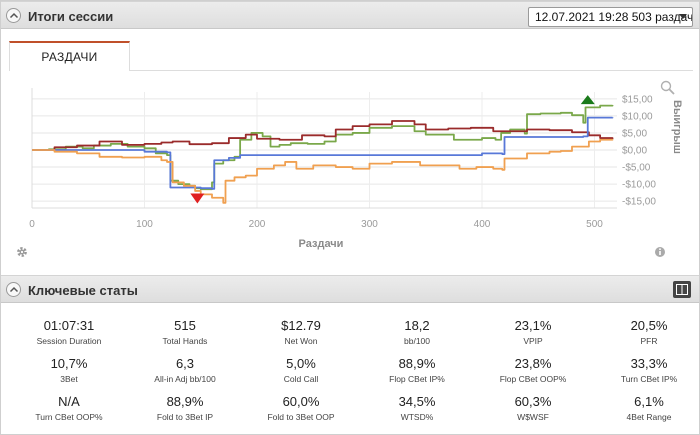 The image size is (700, 435). Describe the element at coordinates (185, 379) in the screenshot. I see `stat-label: All-in Adj bb/100` at that location.